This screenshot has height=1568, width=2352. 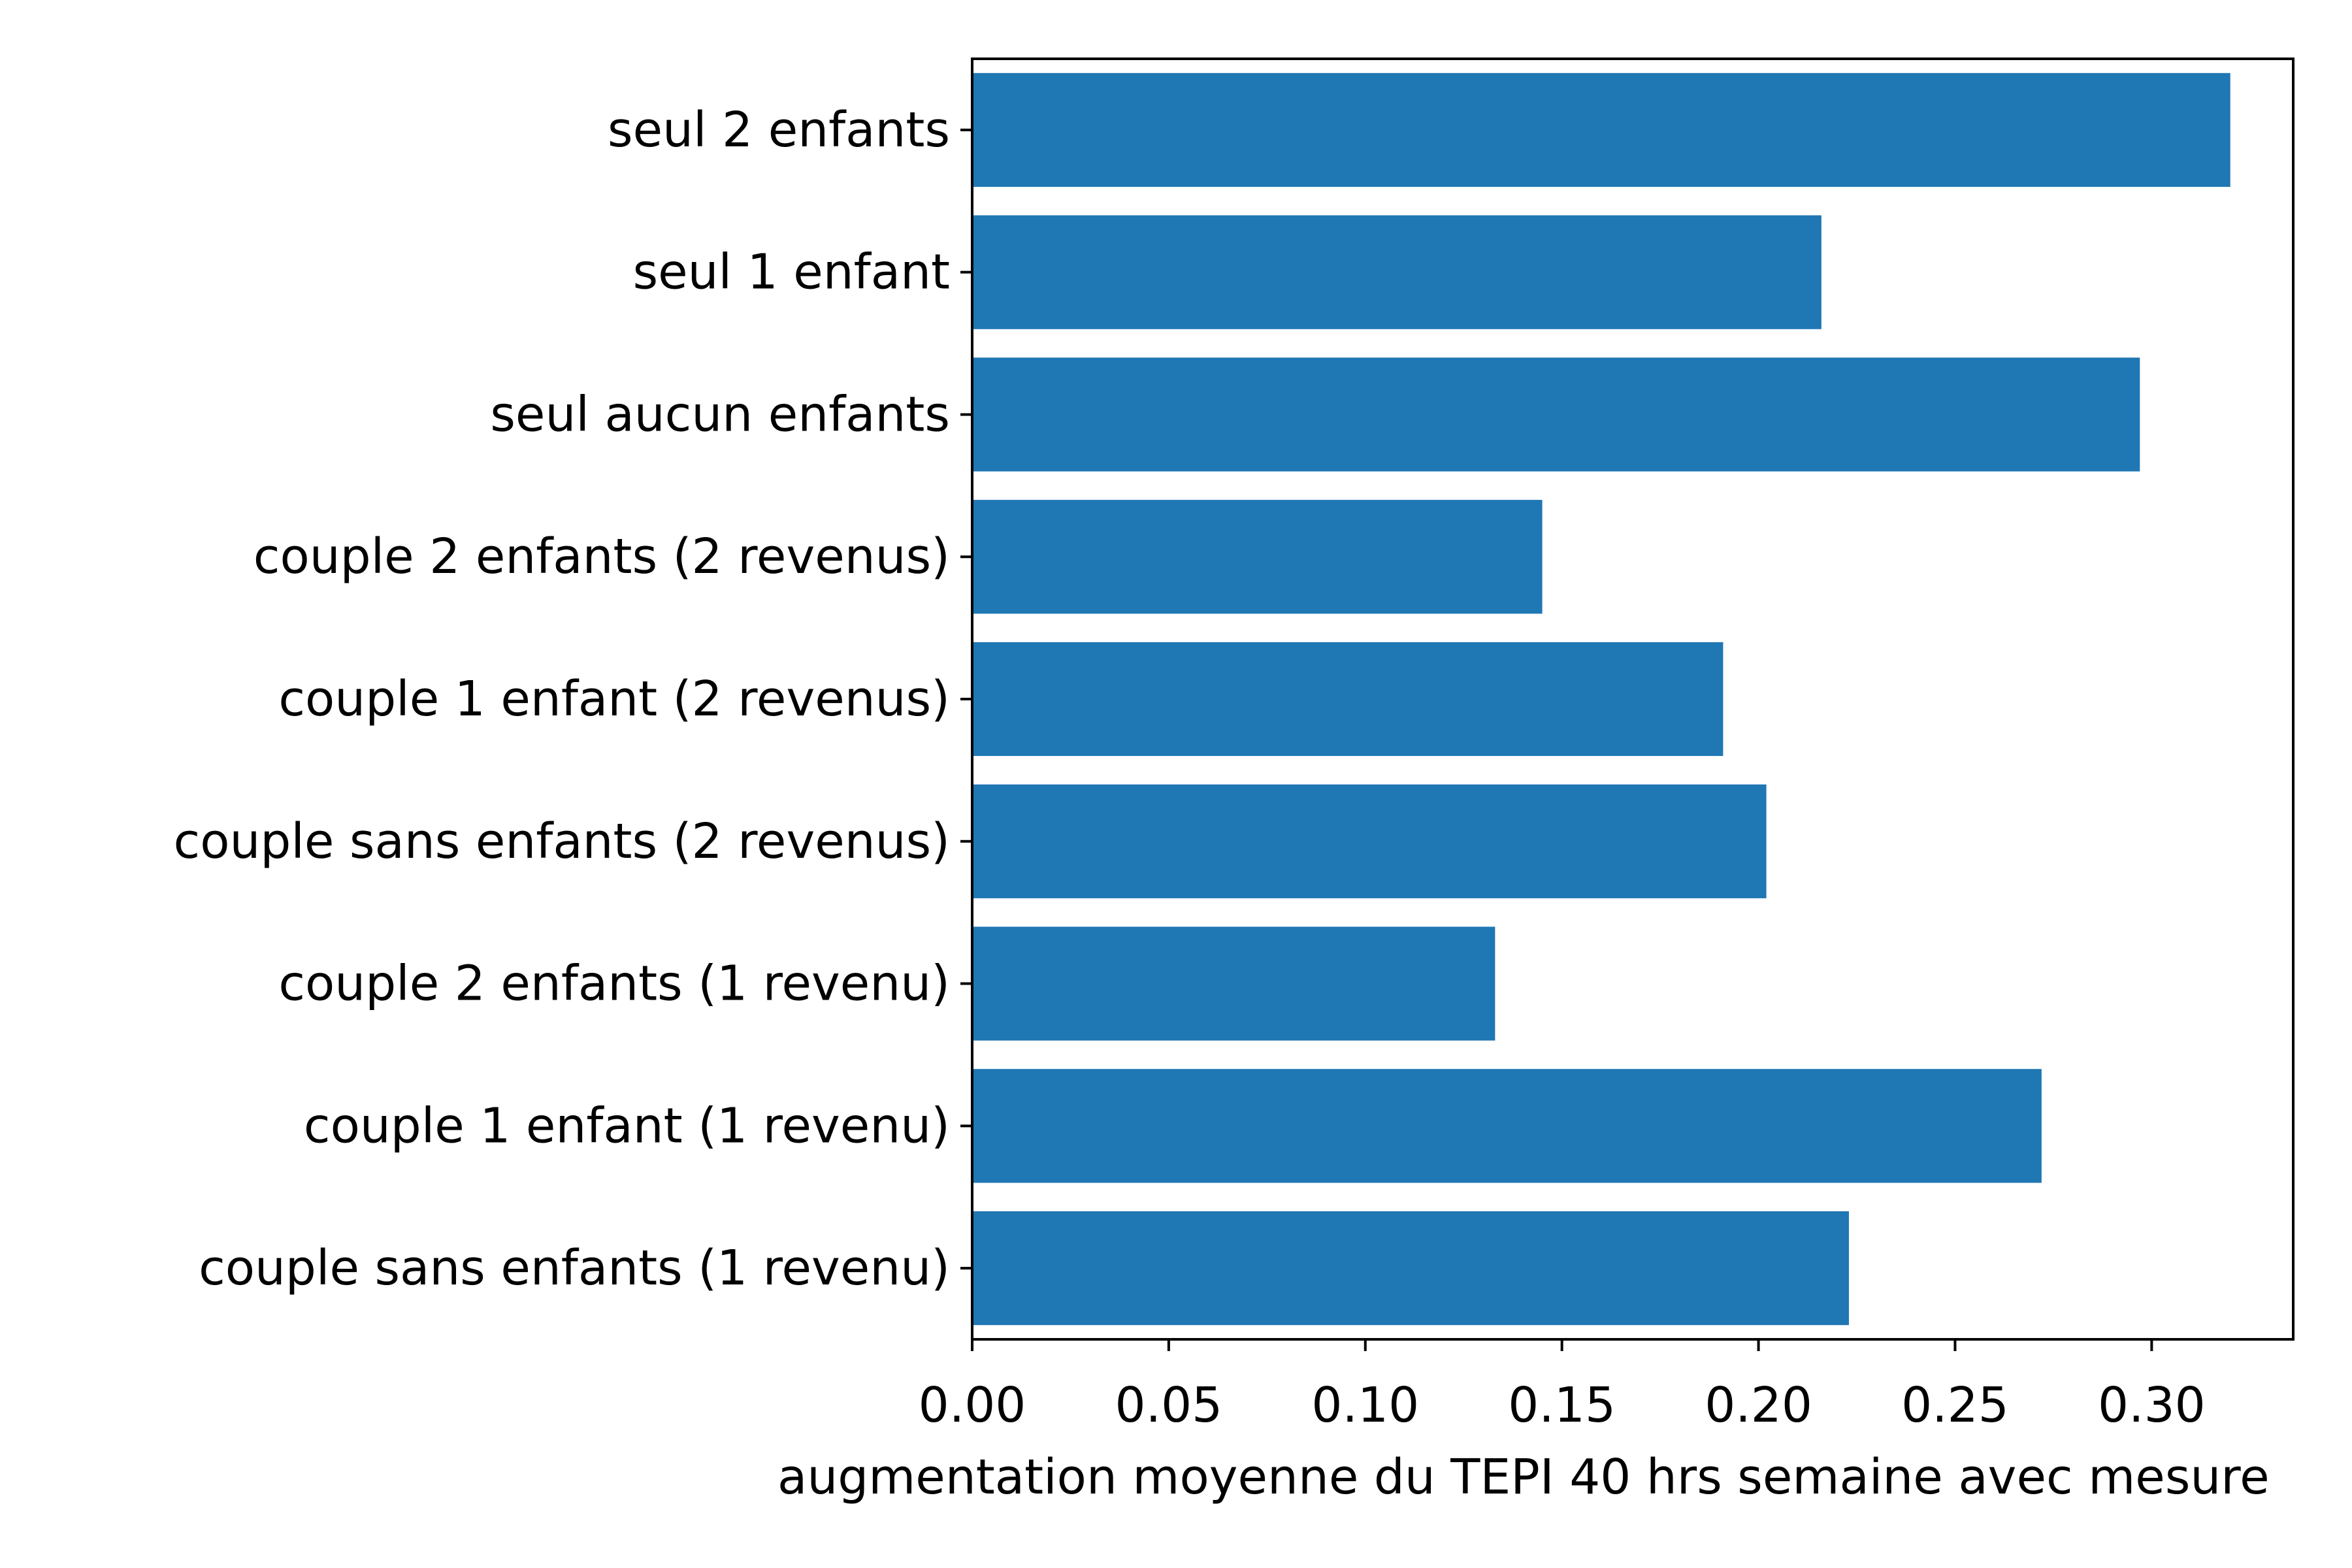 I want to click on x-axis-ticks: 0.00 0.05 0.10 0.15 0.20 0.25 0.30, so click(x=1562, y=1386).